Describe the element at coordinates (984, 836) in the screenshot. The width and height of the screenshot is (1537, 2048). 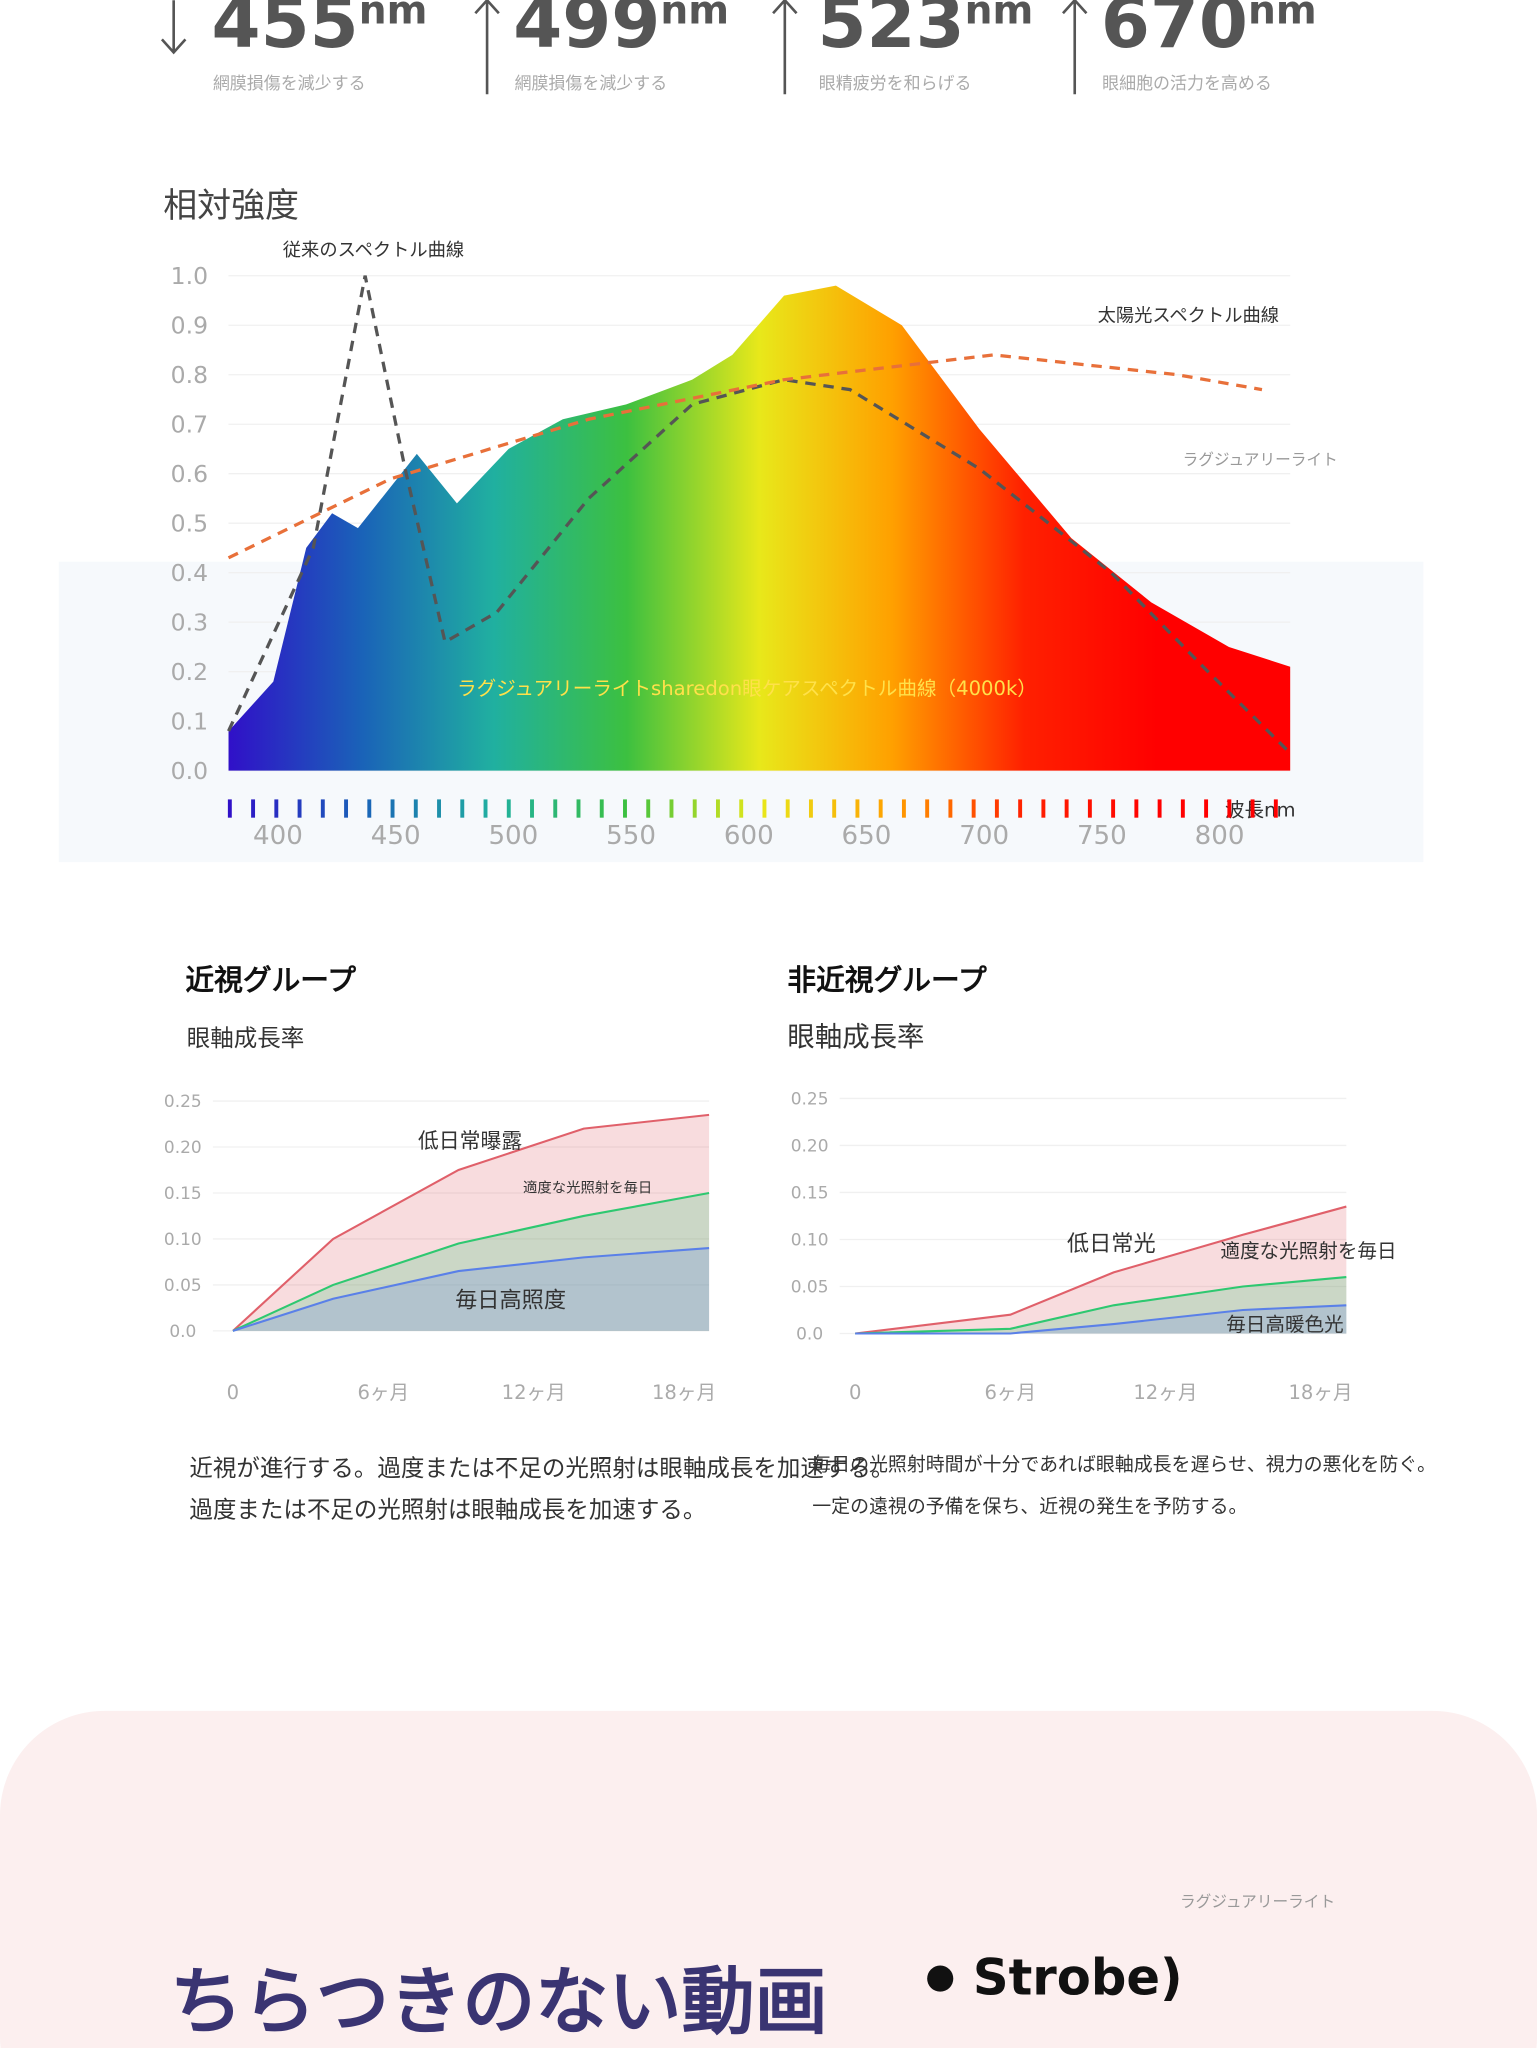
I see `x-tick-label: 700` at that location.